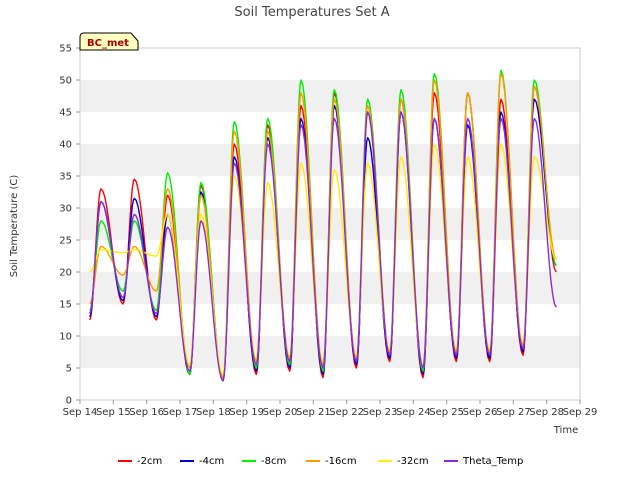 This screenshot has width=640, height=480. What do you see at coordinates (69, 401) in the screenshot?
I see `y-tick-label: 0` at bounding box center [69, 401].